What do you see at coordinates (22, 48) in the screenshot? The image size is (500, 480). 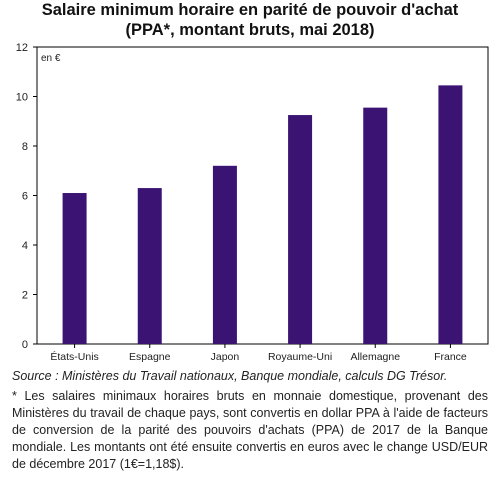 I see `y-tick-label: 12` at bounding box center [22, 48].